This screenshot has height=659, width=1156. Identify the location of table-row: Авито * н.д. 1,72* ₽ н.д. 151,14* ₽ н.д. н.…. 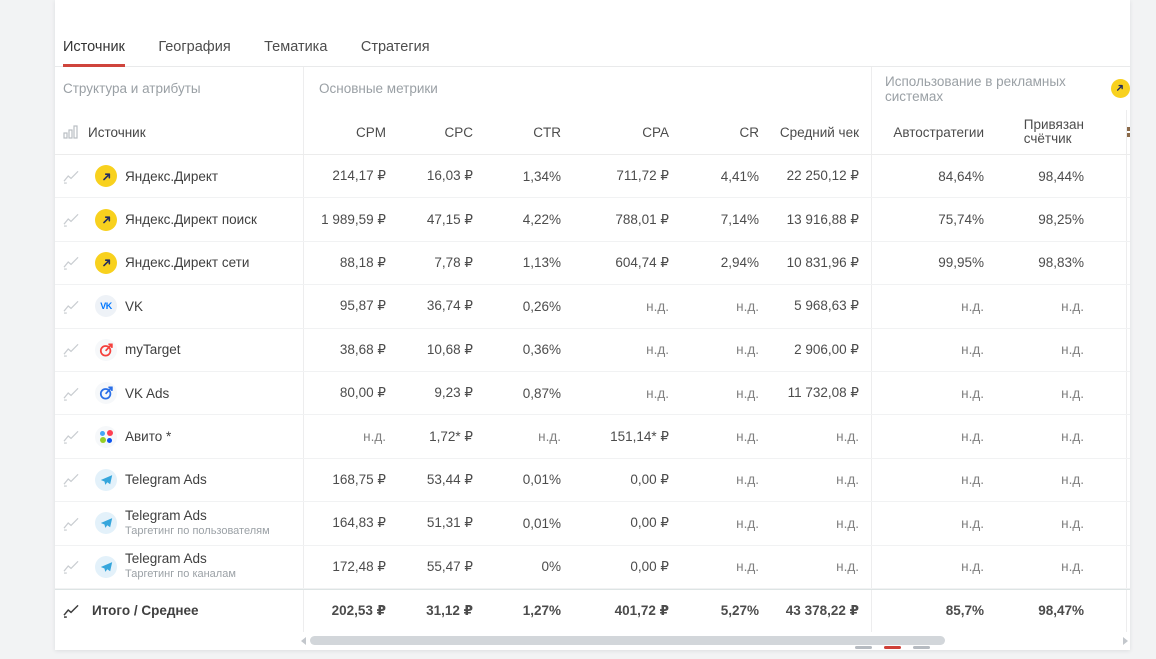
(592, 437).